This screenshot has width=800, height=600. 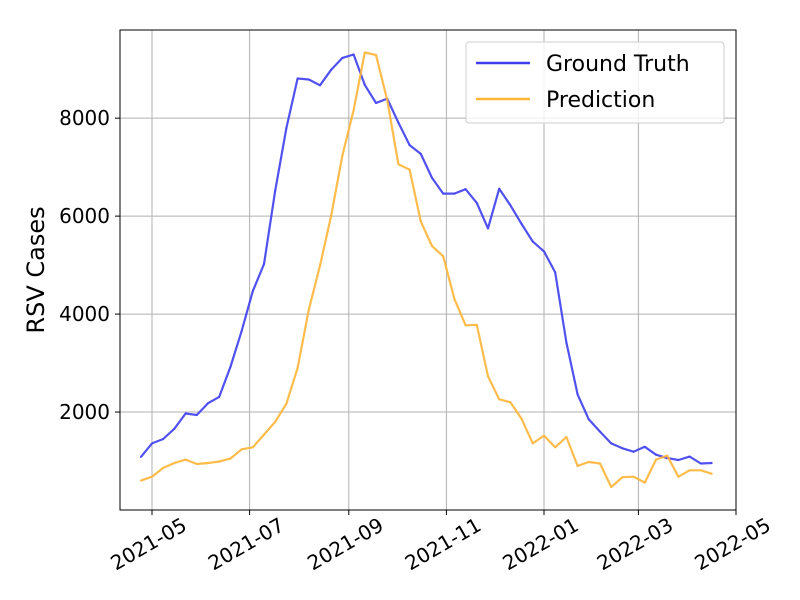 What do you see at coordinates (84, 118) in the screenshot?
I see `y-tick-label: 8000` at bounding box center [84, 118].